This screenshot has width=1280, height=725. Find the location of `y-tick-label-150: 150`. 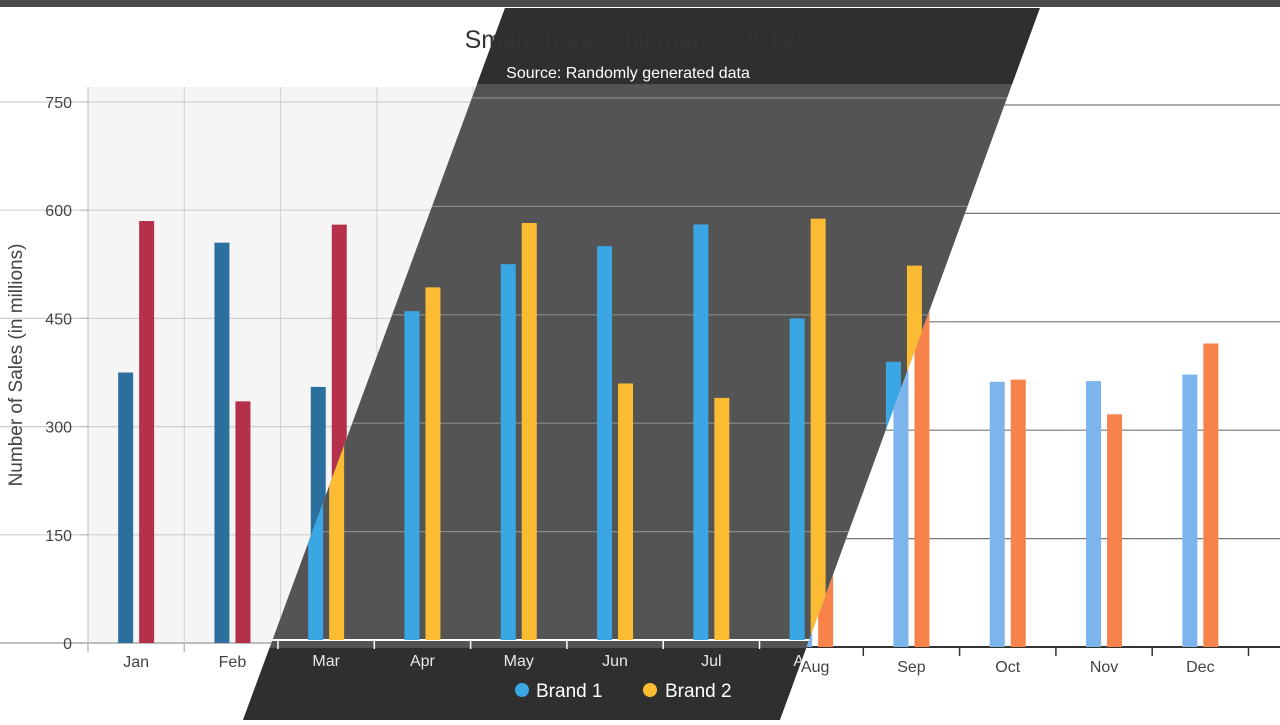

y-tick-label-150: 150 is located at coordinates (58, 536).